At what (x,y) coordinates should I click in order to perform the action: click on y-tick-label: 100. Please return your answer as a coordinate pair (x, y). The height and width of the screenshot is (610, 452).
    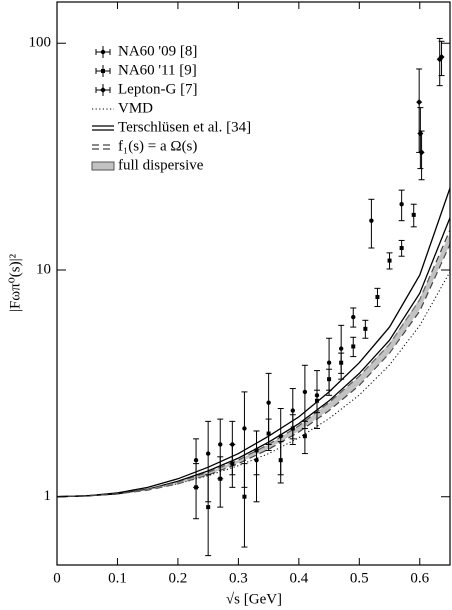
    Looking at the image, I should click on (40, 43).